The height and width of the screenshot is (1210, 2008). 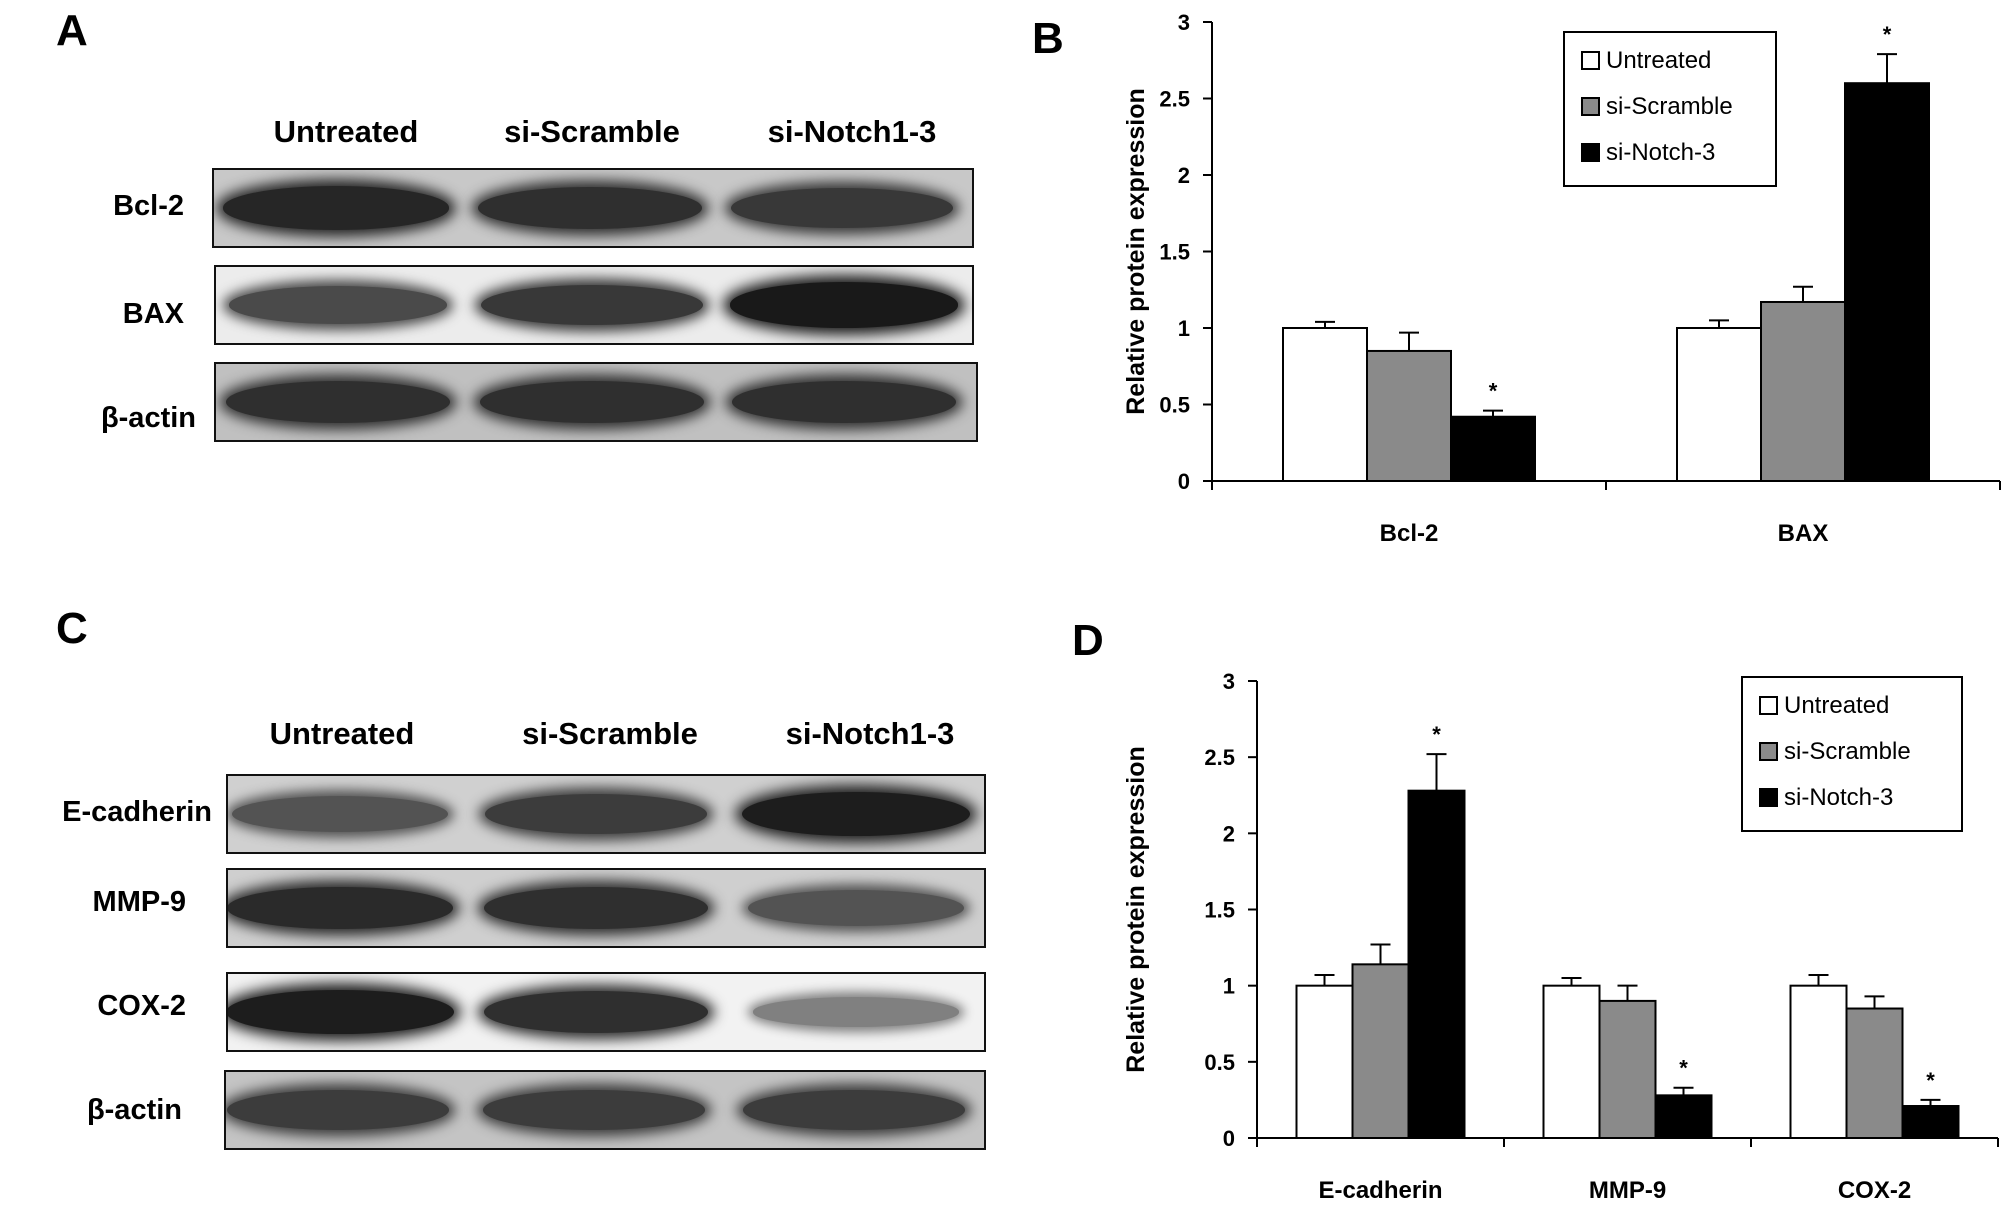 What do you see at coordinates (852, 131) in the screenshot?
I see `blot-a-header-si-notch: si-Notch1-3` at bounding box center [852, 131].